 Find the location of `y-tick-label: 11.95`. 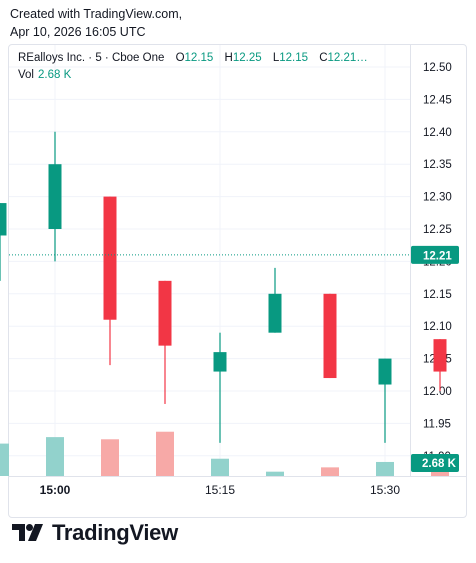

y-tick-label: 11.95 is located at coordinates (437, 424).